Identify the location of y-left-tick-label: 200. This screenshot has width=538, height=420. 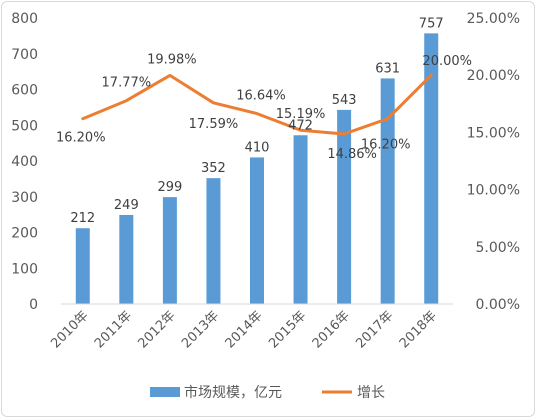
(24, 234).